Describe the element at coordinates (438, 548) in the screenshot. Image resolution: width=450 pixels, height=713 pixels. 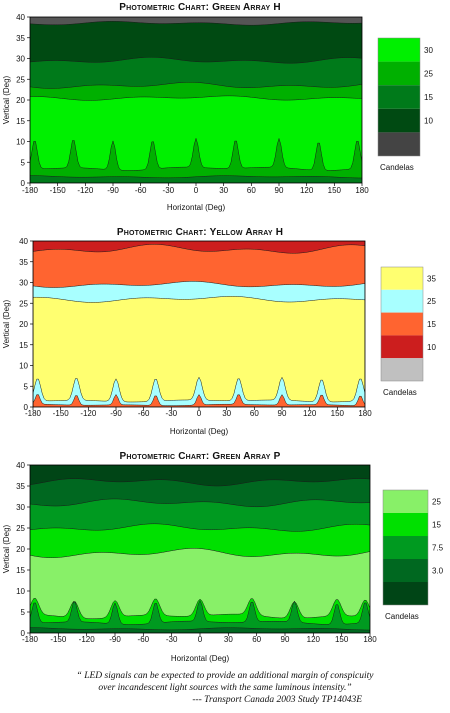
I see `legend-tick-label: 7.5` at that location.